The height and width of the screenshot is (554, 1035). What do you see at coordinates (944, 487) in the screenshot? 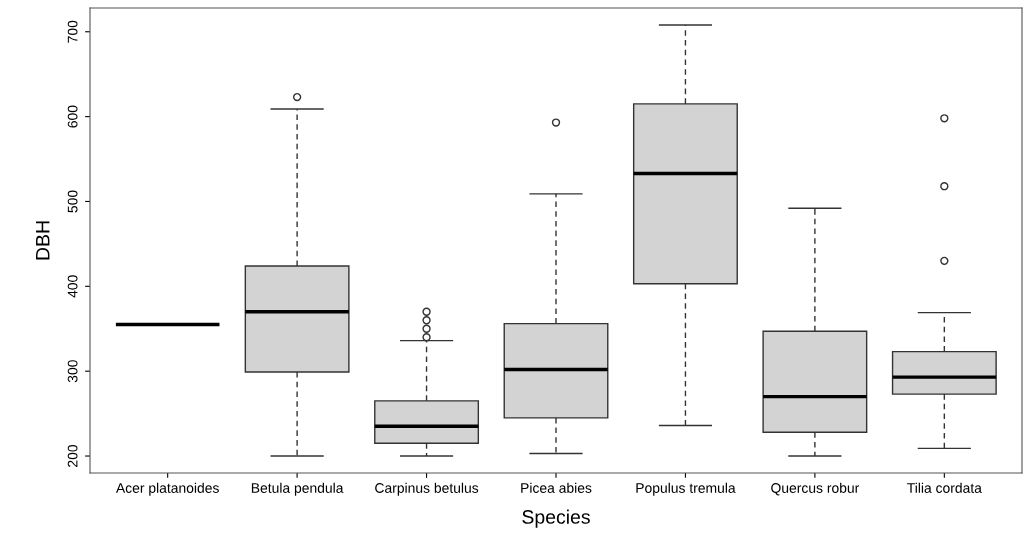
I see `x-tick-label: Tilia cordata` at bounding box center [944, 487].